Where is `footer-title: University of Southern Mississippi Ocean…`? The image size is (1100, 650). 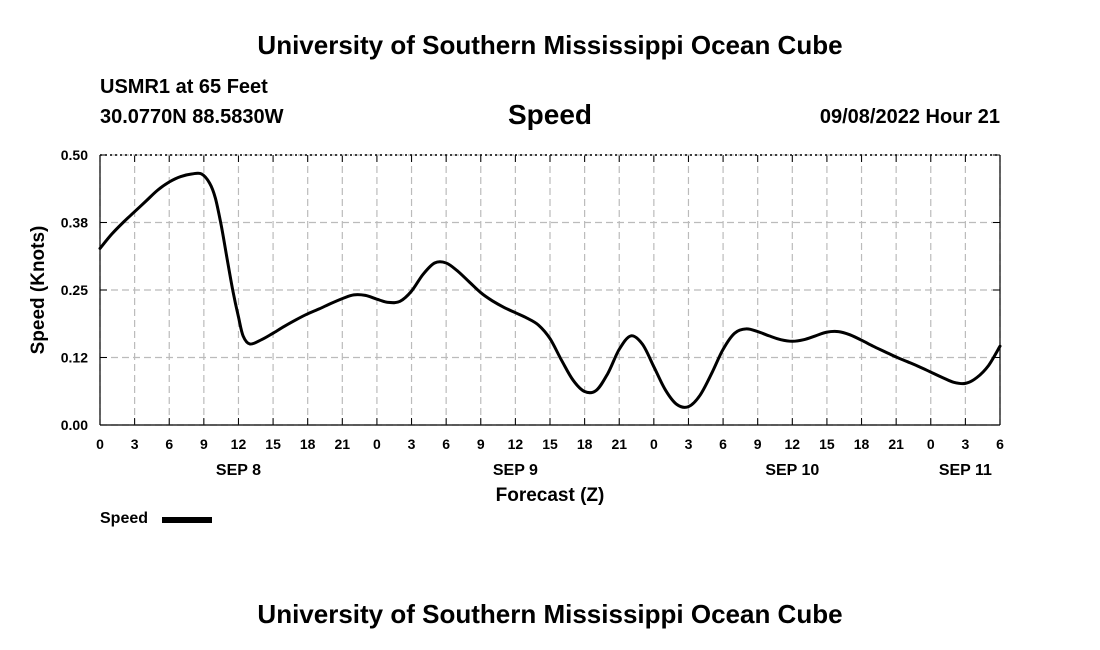 footer-title: University of Southern Mississippi Ocean… is located at coordinates (550, 614).